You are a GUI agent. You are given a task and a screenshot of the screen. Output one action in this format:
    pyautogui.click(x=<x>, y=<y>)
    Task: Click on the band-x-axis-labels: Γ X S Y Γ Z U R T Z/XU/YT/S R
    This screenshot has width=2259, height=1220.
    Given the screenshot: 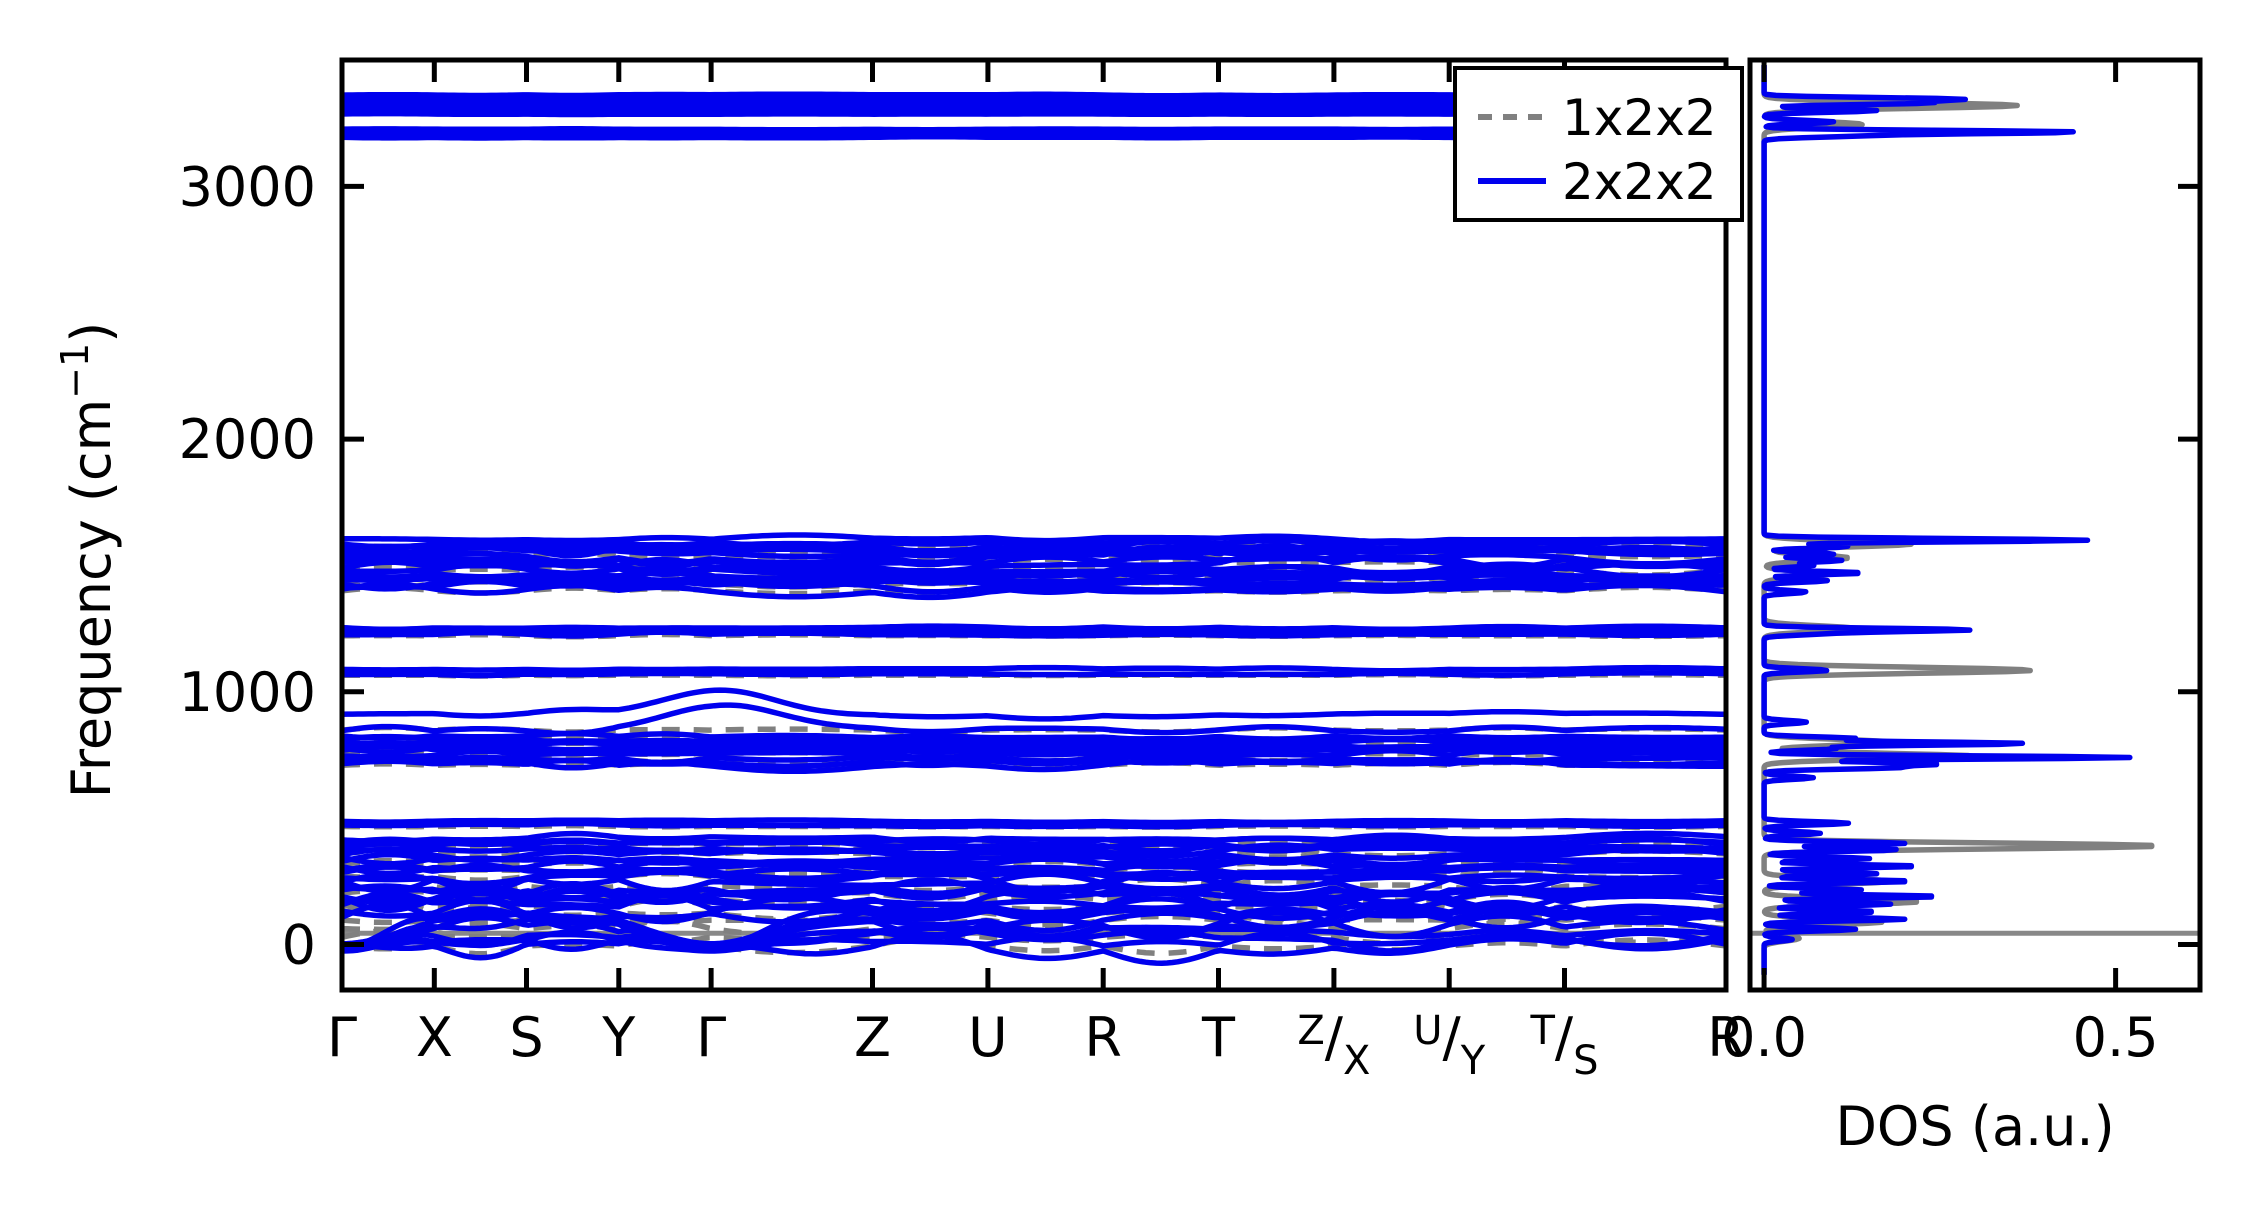 What is the action you would take?
    pyautogui.click(x=1036, y=1045)
    